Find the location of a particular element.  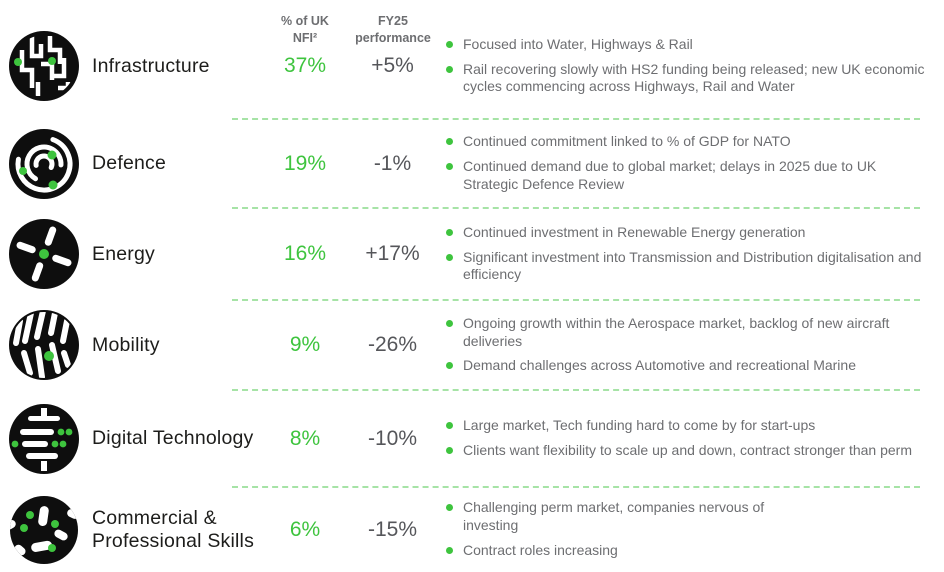

mobility-icon is located at coordinates (44, 345).